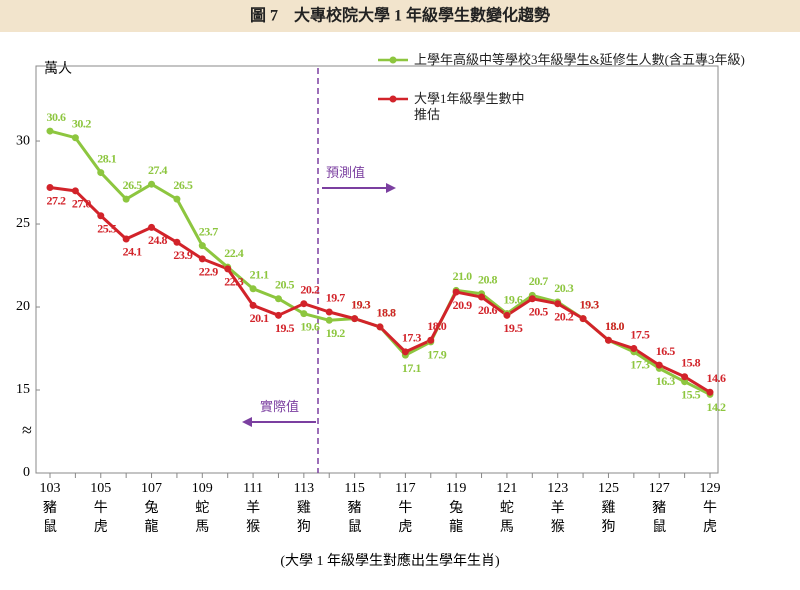 The height and width of the screenshot is (590, 800). Describe the element at coordinates (579, 59) in the screenshot. I see `legend-entry: 上學年高級中等學校3年級學生&延修生人數(含五專3年級)` at that location.